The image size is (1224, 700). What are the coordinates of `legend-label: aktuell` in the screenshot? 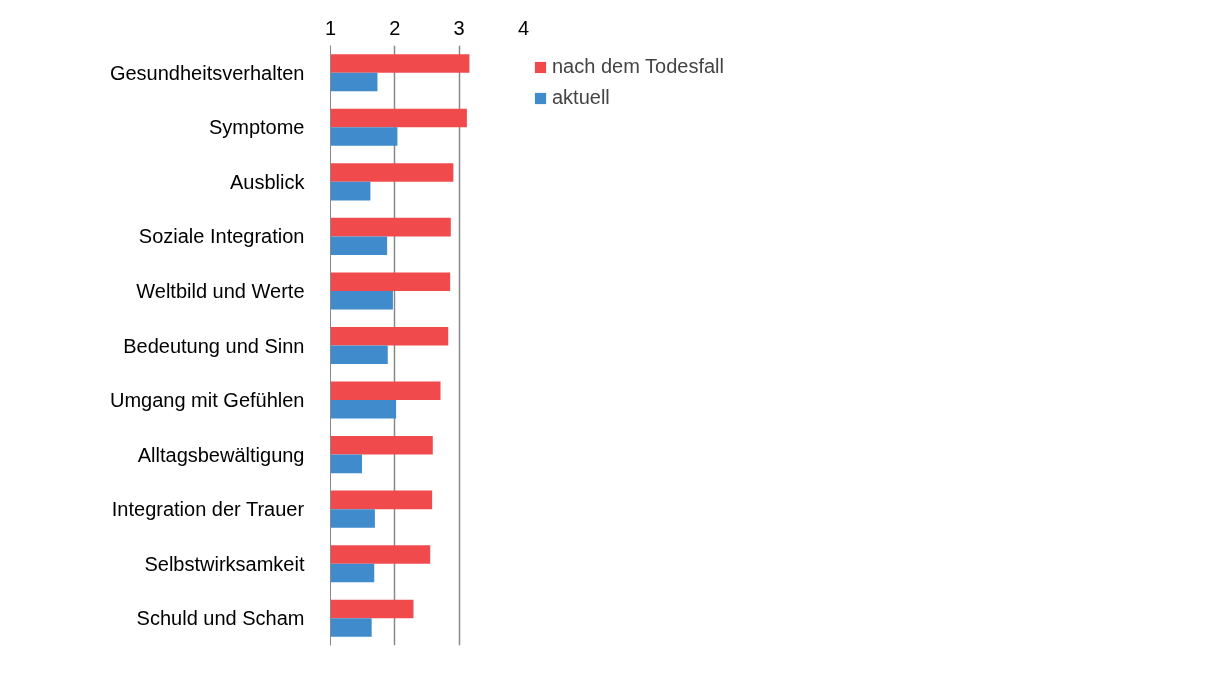 It's located at (581, 97).